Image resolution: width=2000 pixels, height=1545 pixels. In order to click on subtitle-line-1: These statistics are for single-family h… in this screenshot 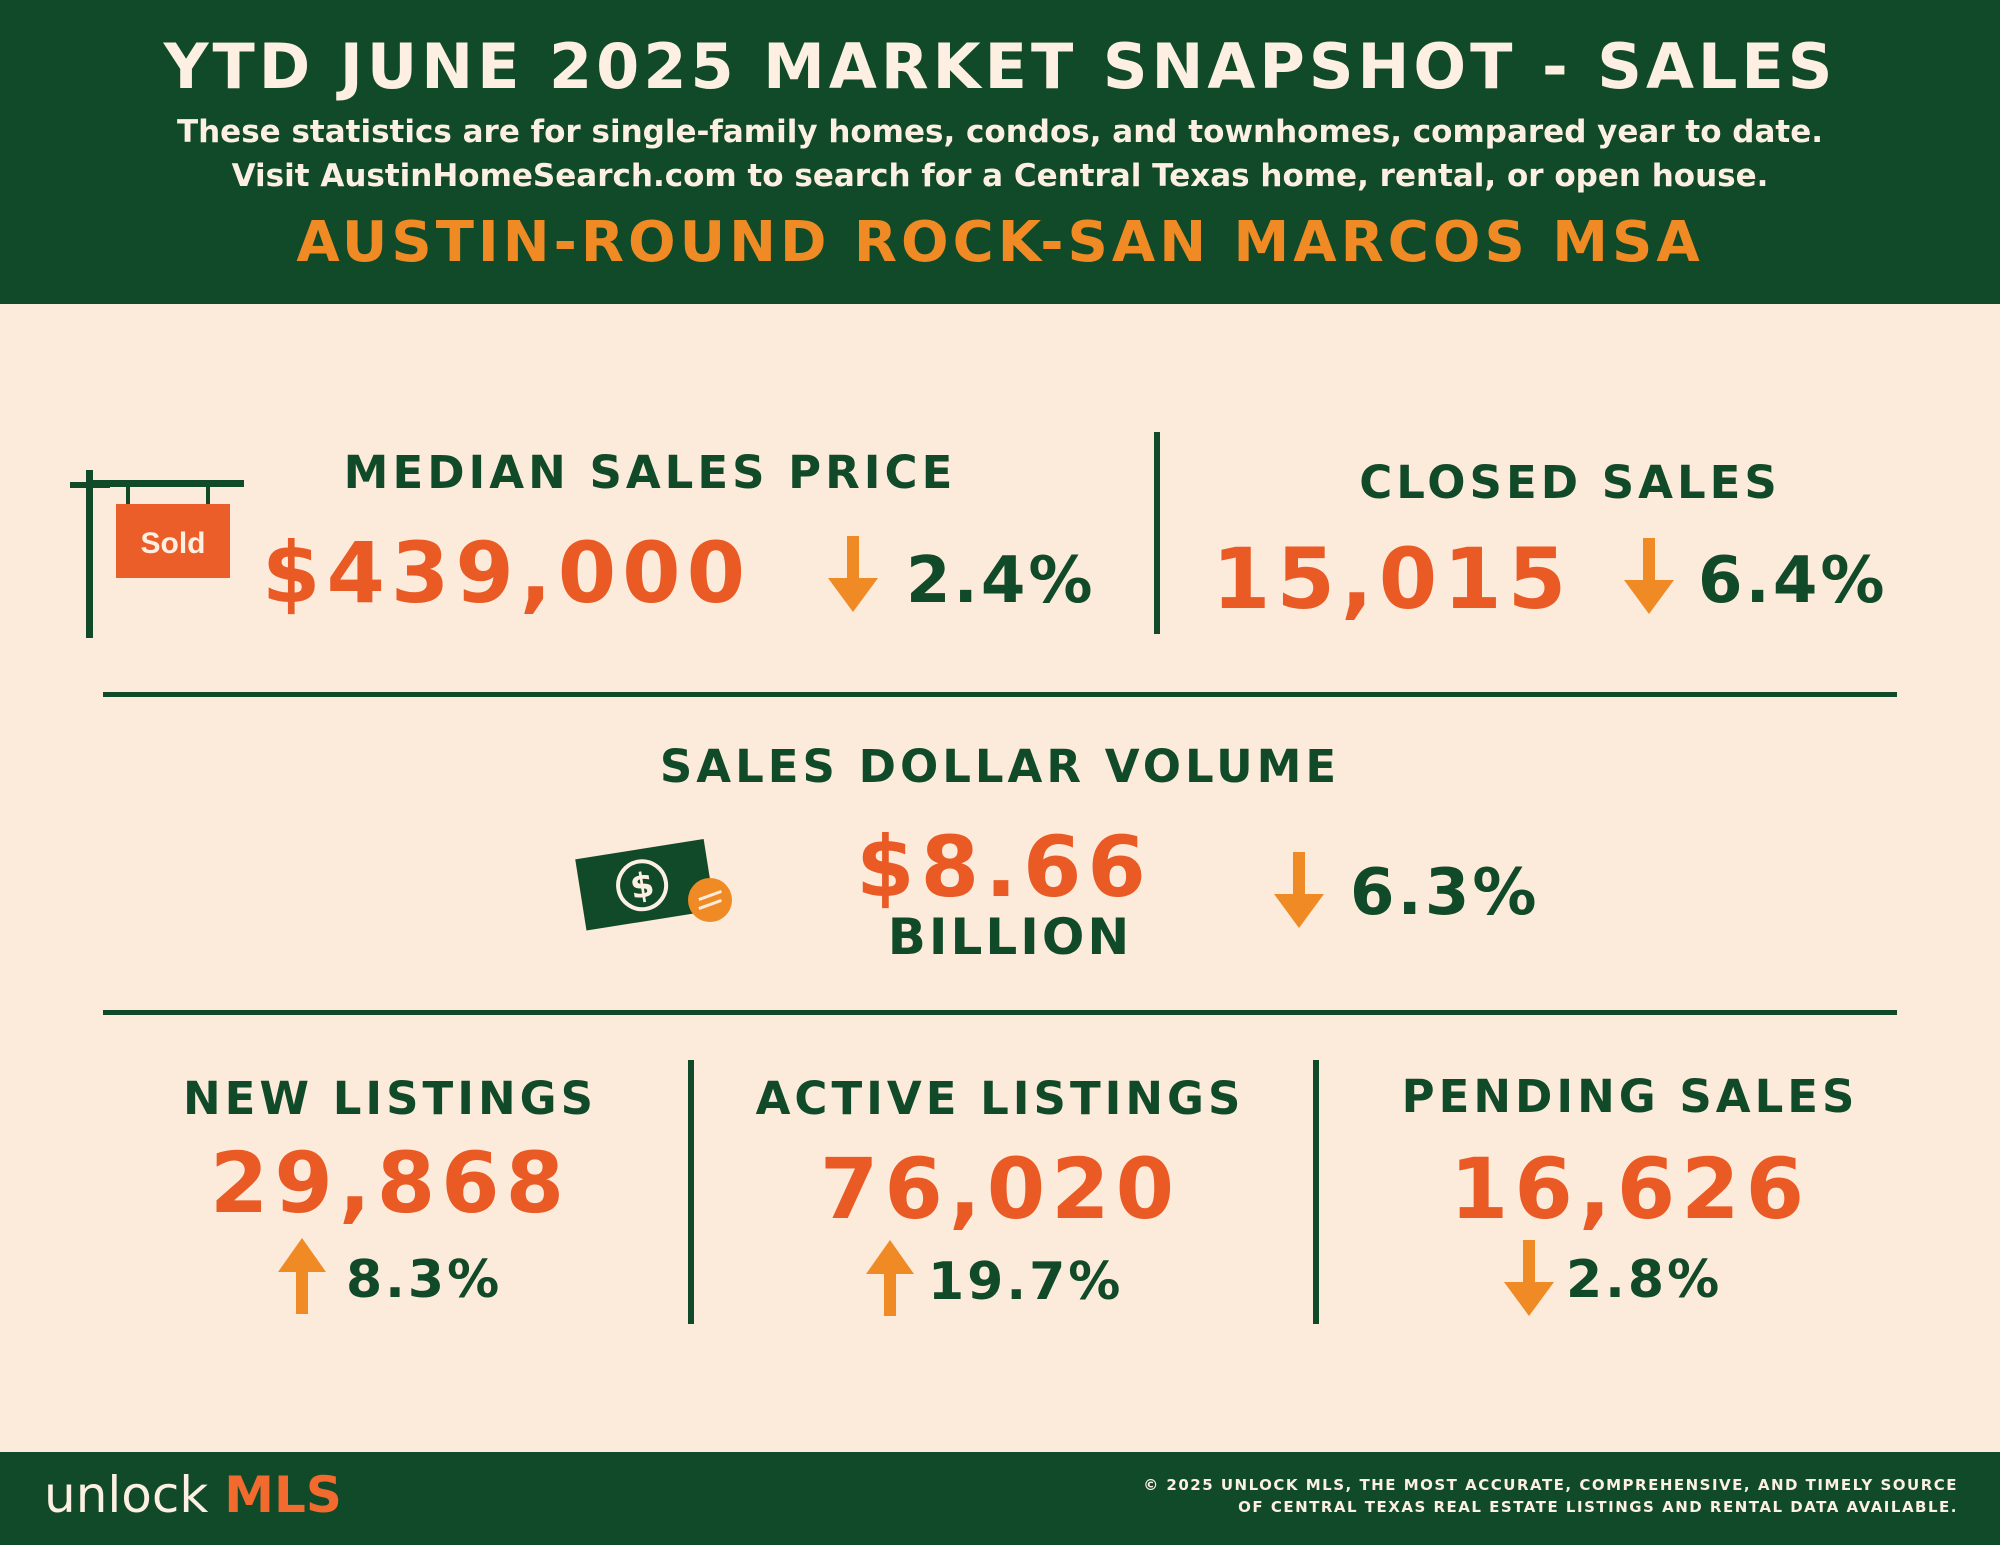, I will do `click(1000, 132)`.